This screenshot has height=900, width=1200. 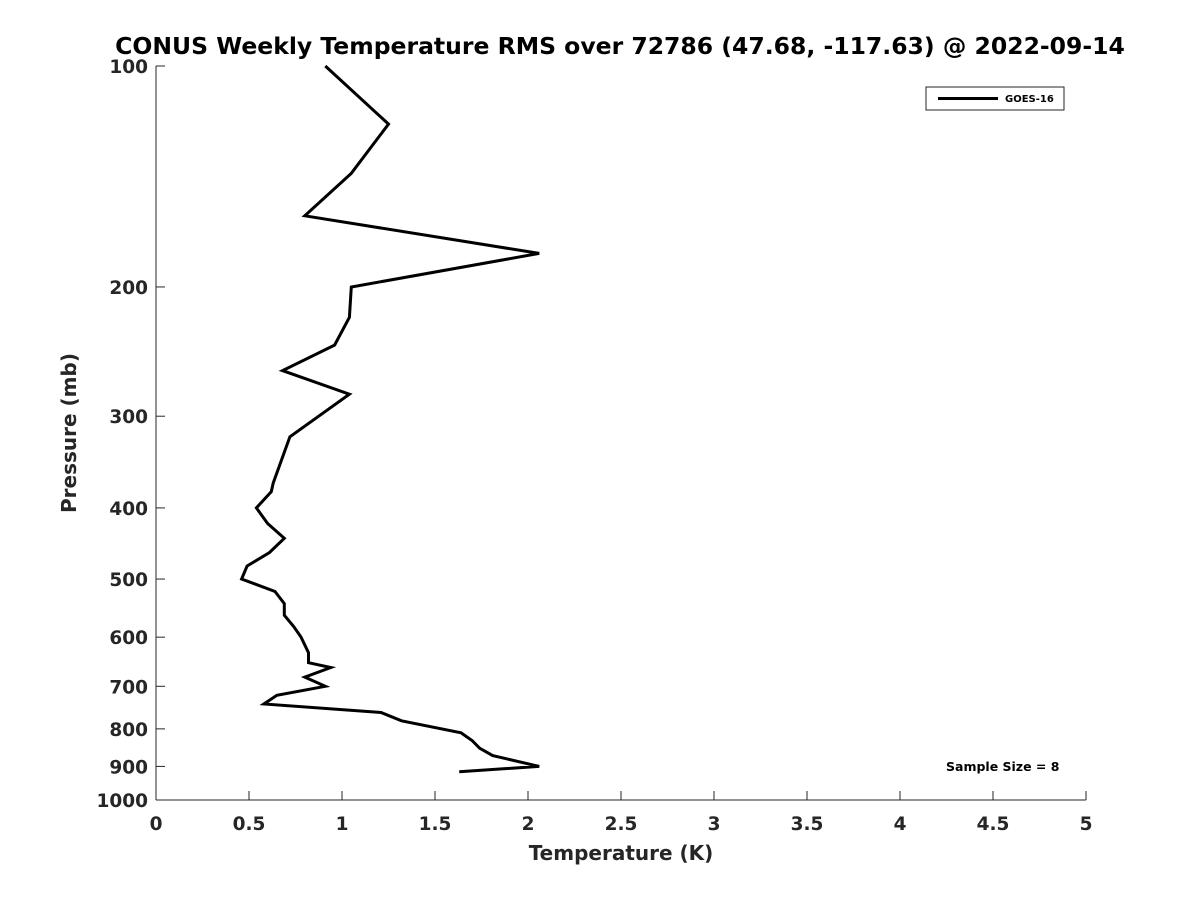 What do you see at coordinates (131, 434) in the screenshot?
I see `y-ticks: 100 200 300 400 500 600 700 800 900 1000` at bounding box center [131, 434].